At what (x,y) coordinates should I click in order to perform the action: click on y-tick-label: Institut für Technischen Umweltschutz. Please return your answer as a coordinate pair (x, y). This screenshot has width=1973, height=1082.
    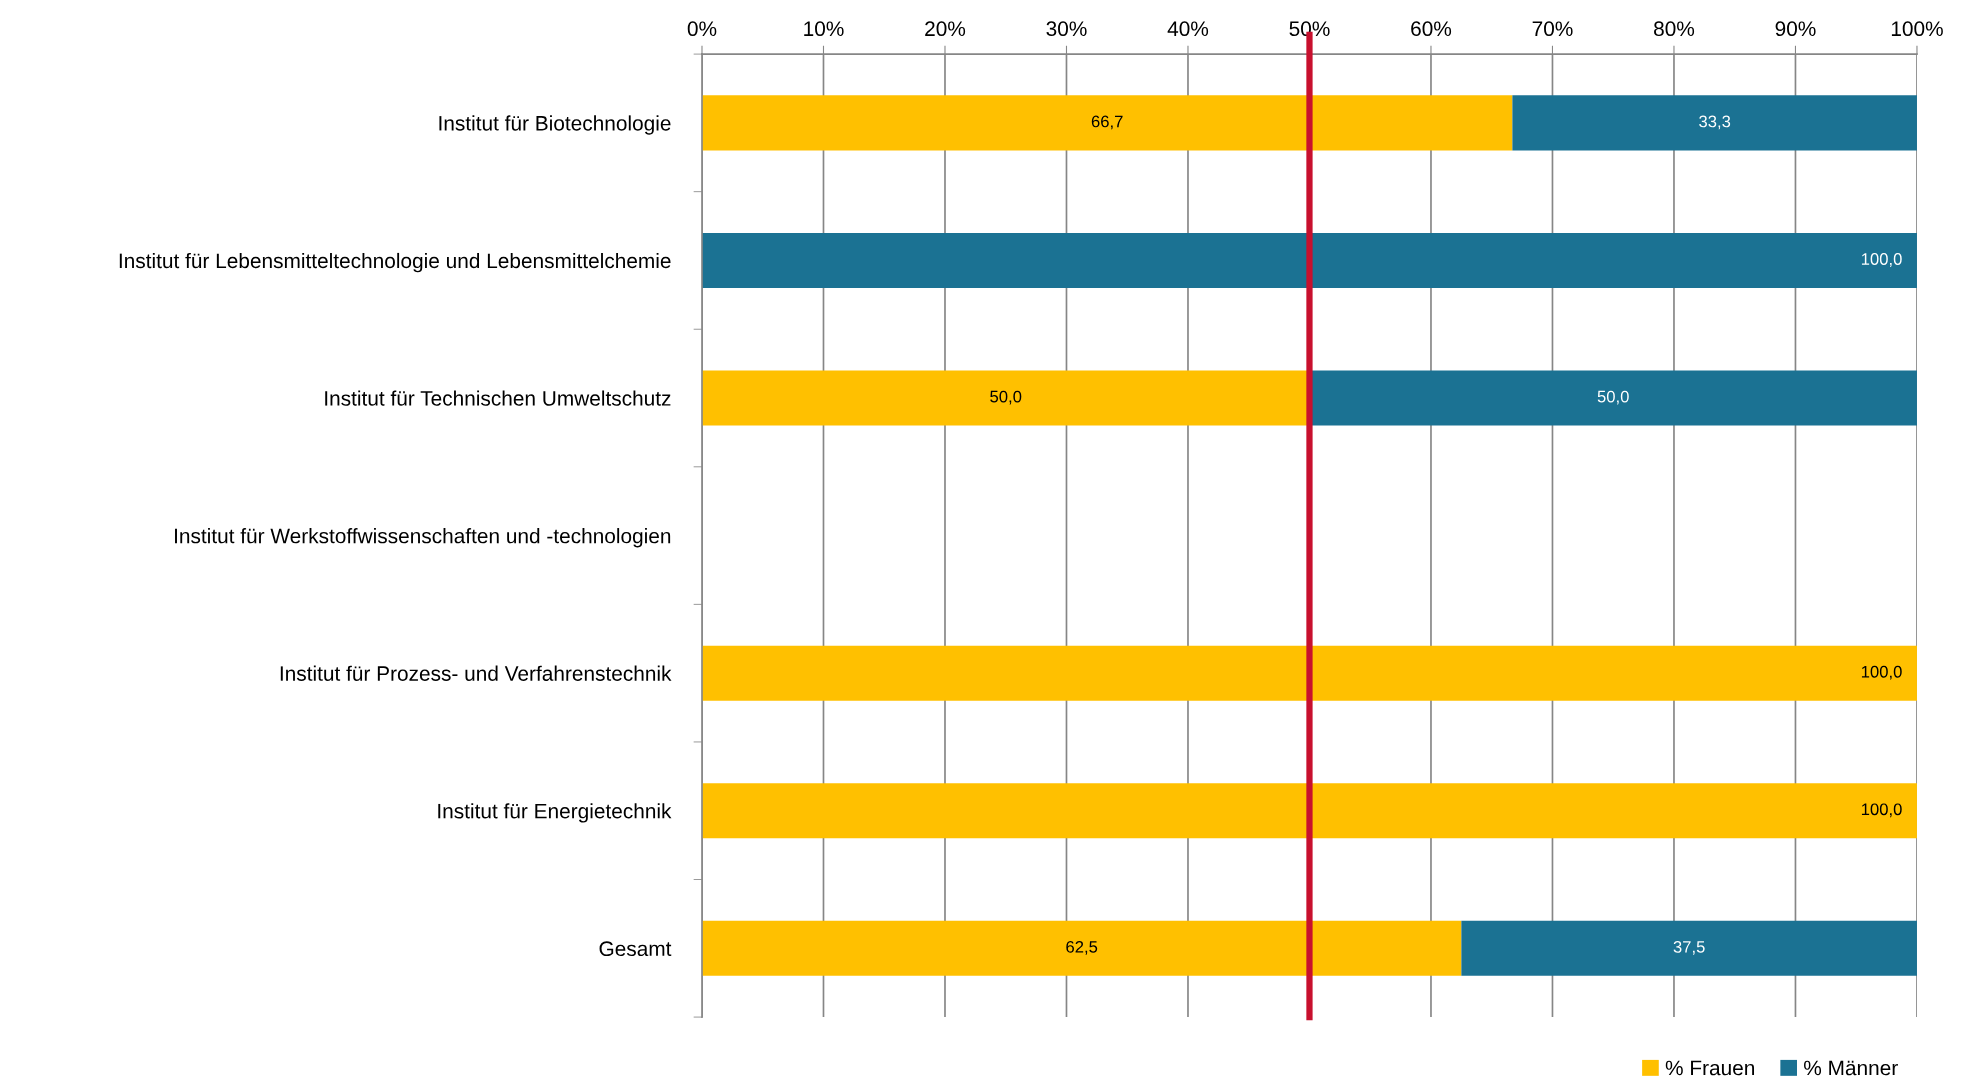
    Looking at the image, I should click on (498, 398).